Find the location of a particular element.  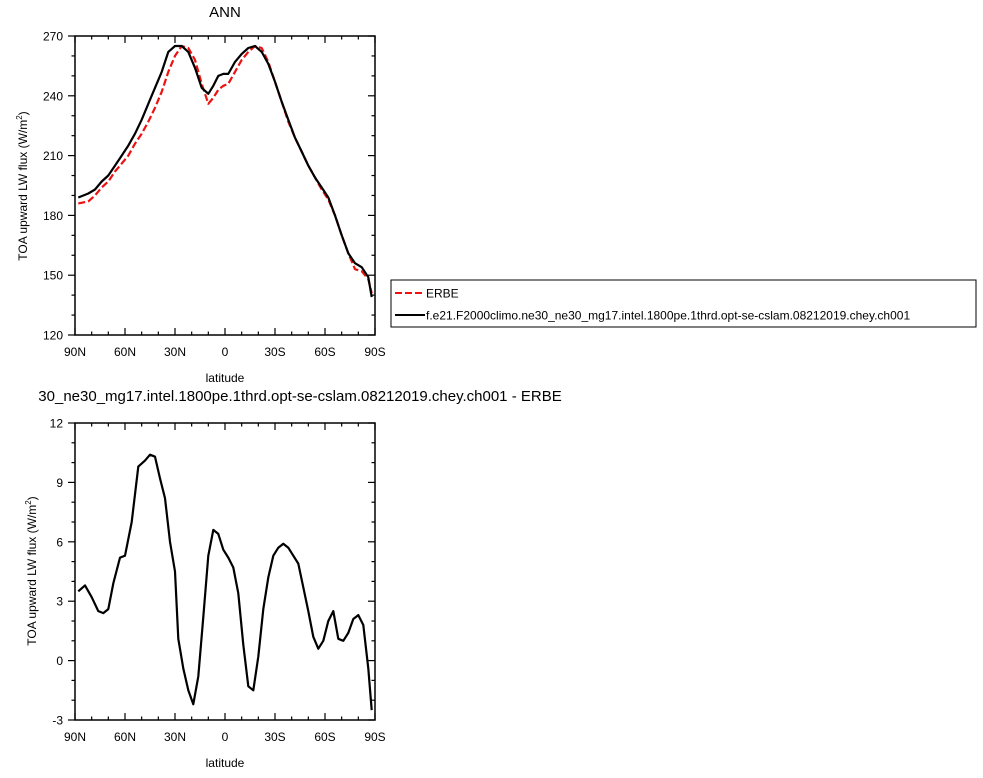

bottom-chart-y-tick-label: 0 is located at coordinates (59, 661).